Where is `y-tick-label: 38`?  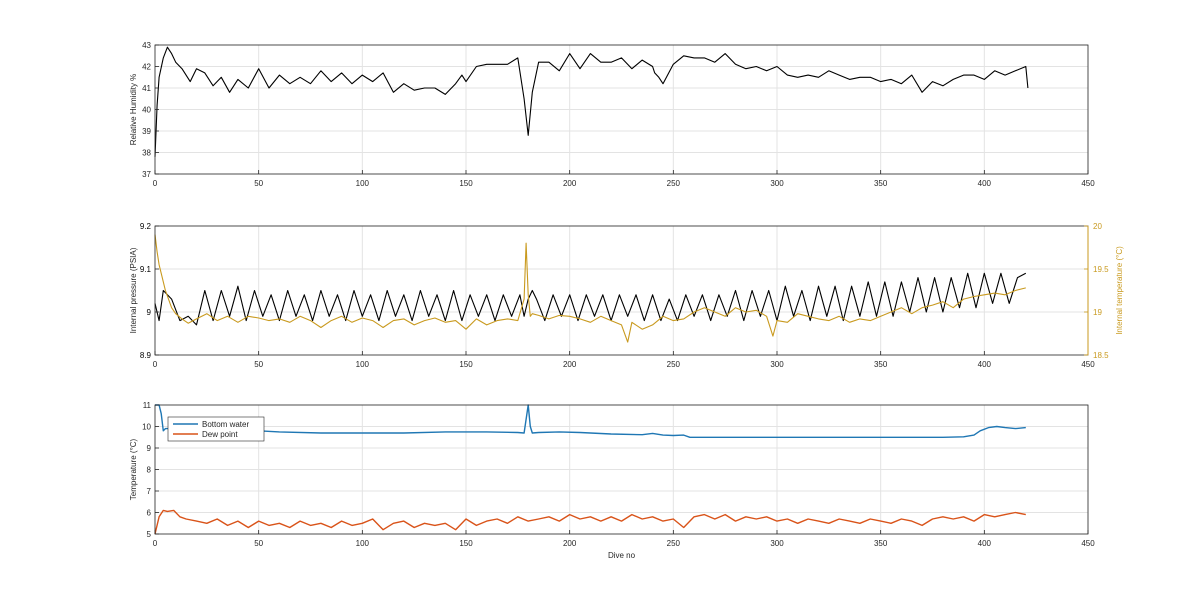
y-tick-label: 38 is located at coordinates (146, 153).